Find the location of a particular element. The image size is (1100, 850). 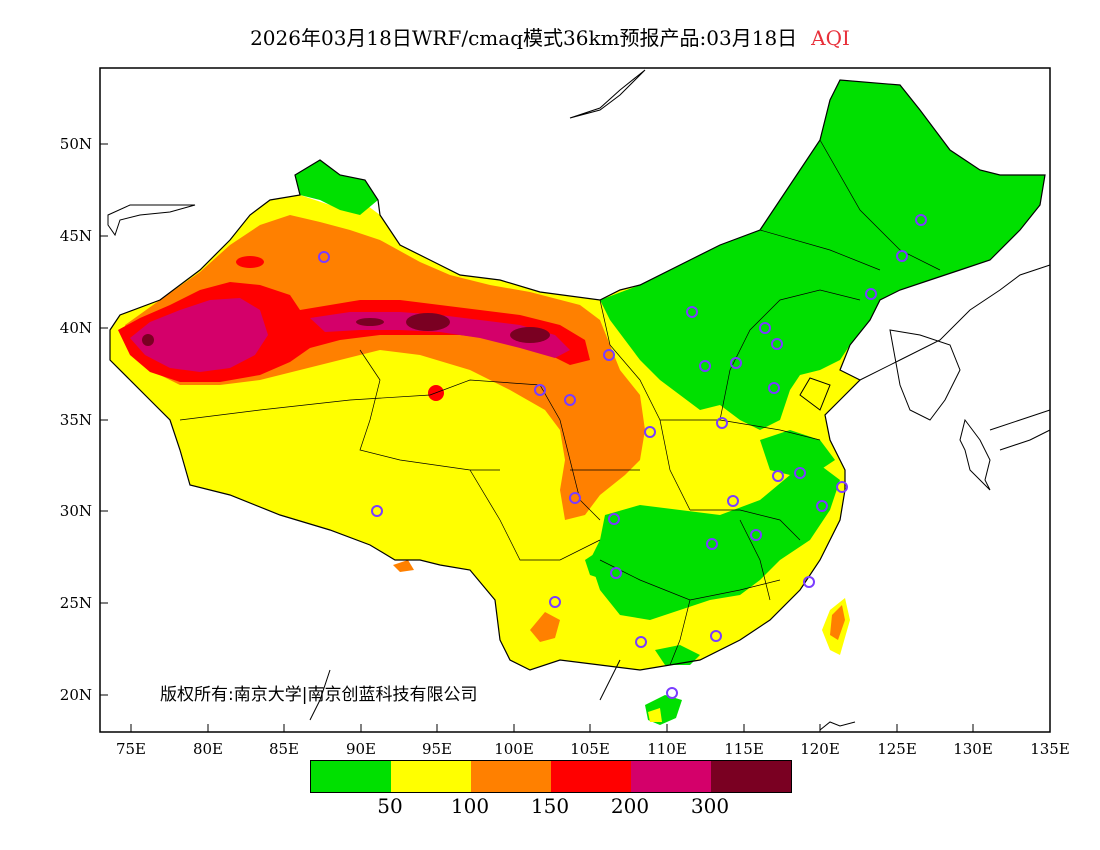

legend-break-50: 50 is located at coordinates (390, 806).